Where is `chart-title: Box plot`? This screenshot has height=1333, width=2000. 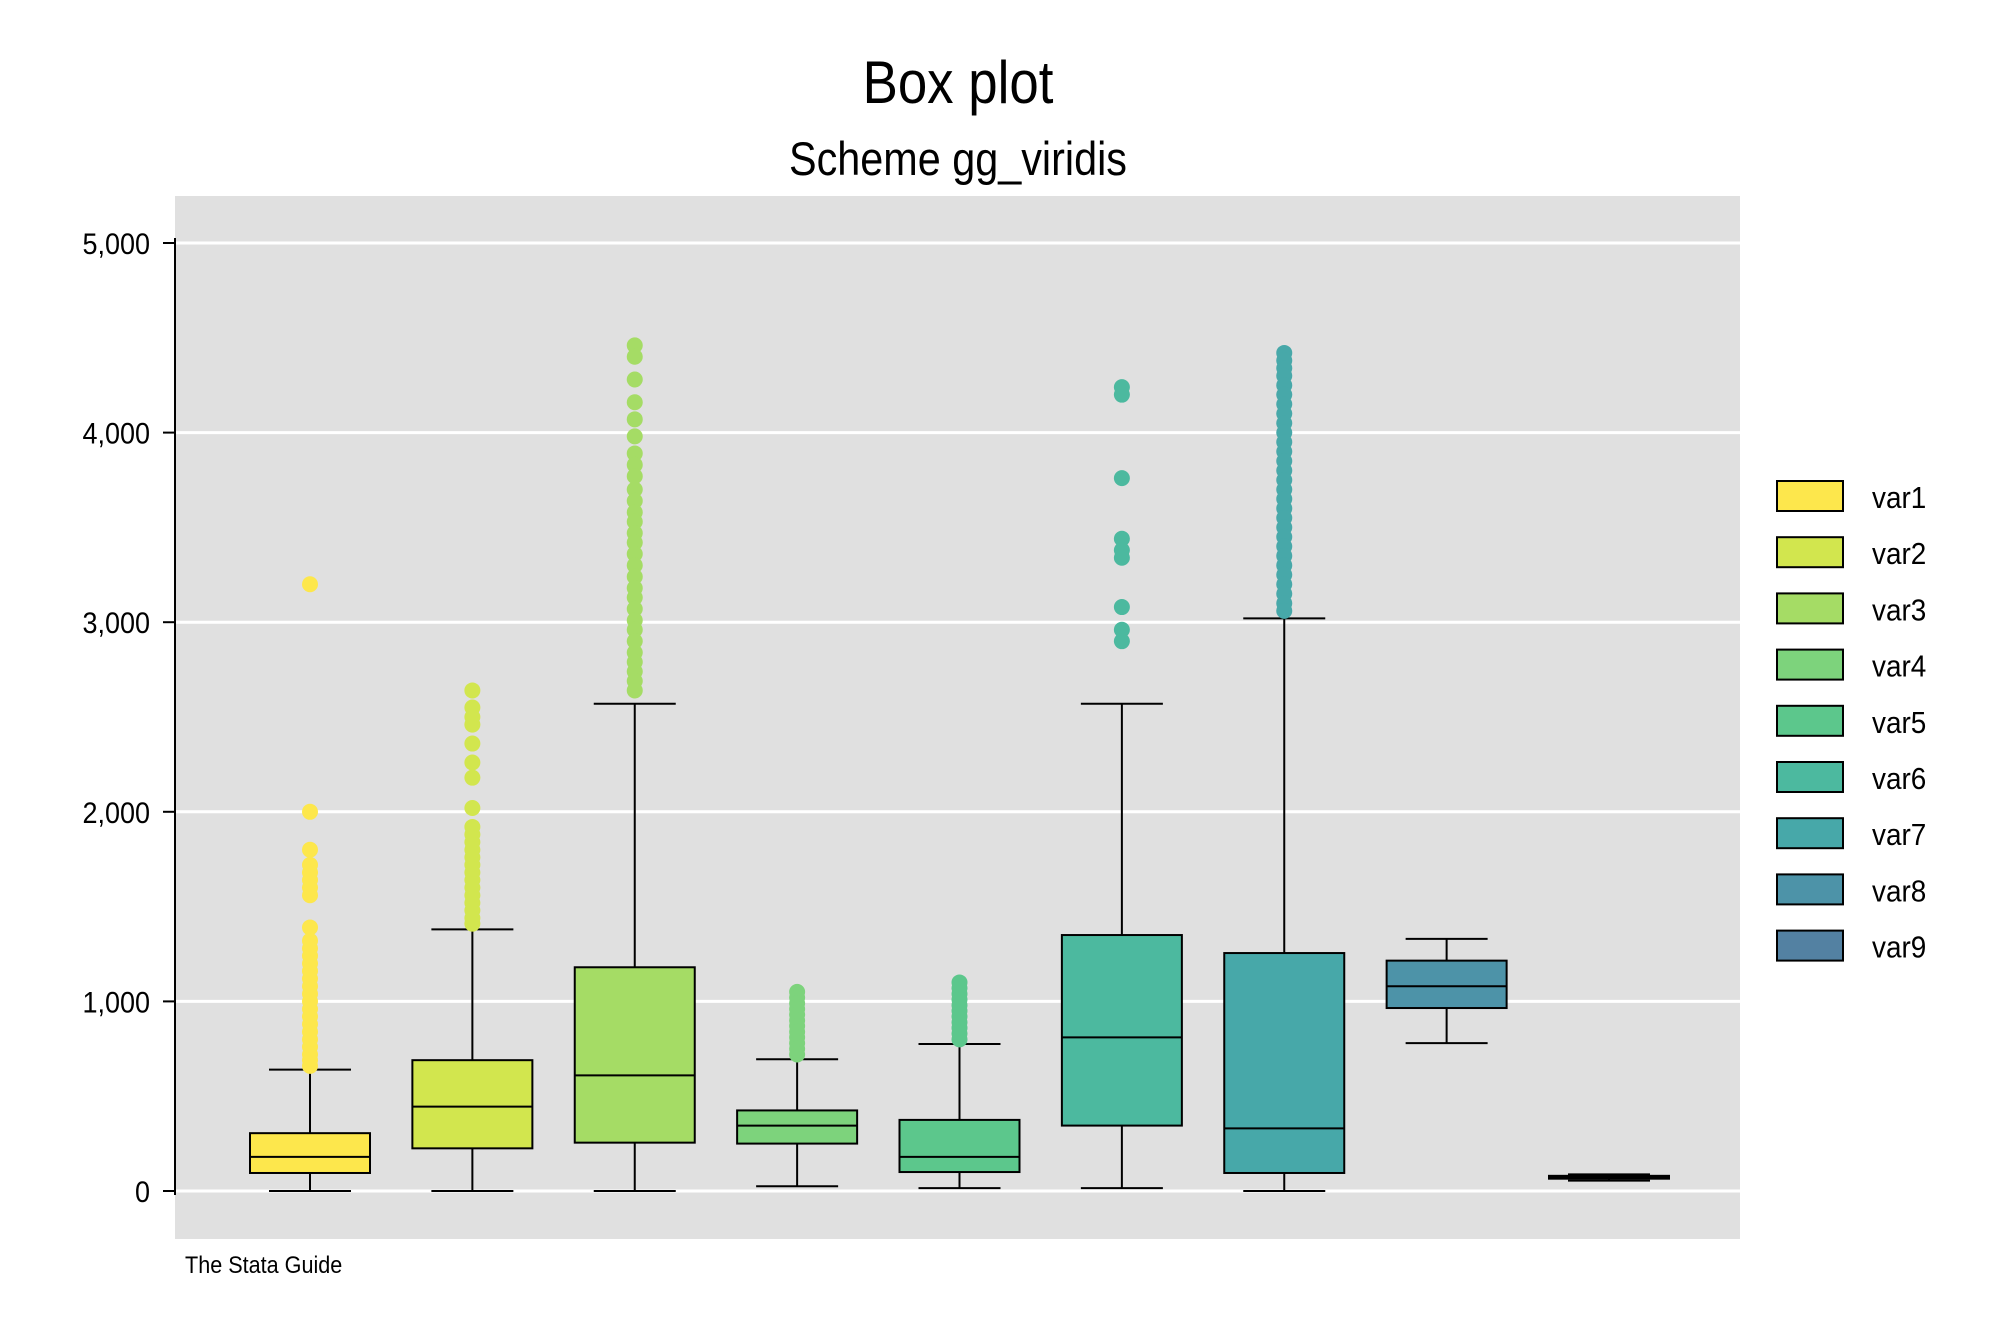
chart-title: Box plot is located at coordinates (958, 82).